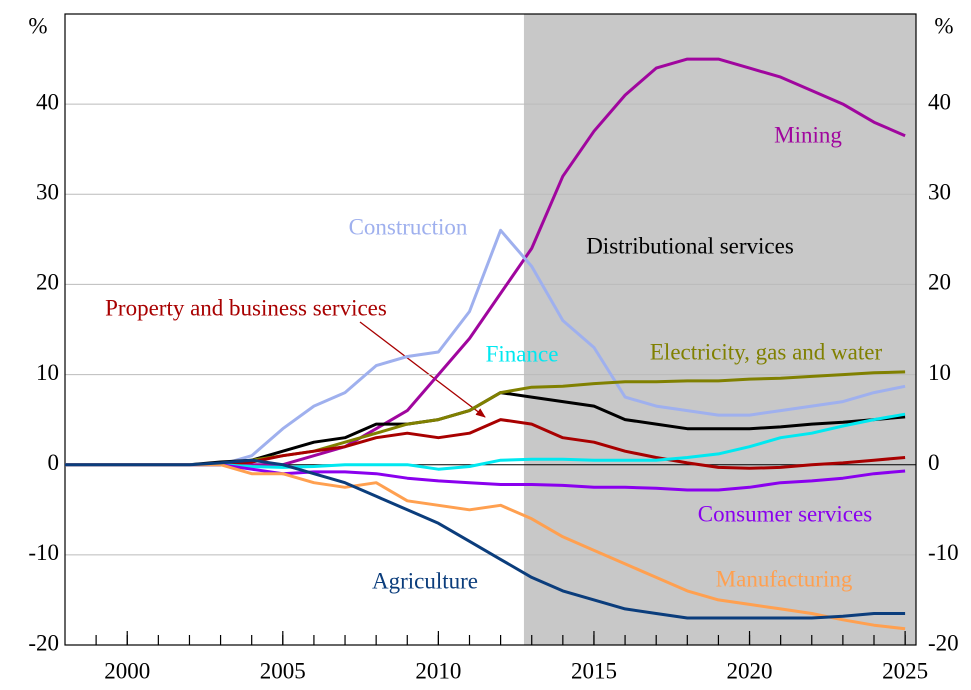  I want to click on series-label: Manufacturing, so click(784, 578).